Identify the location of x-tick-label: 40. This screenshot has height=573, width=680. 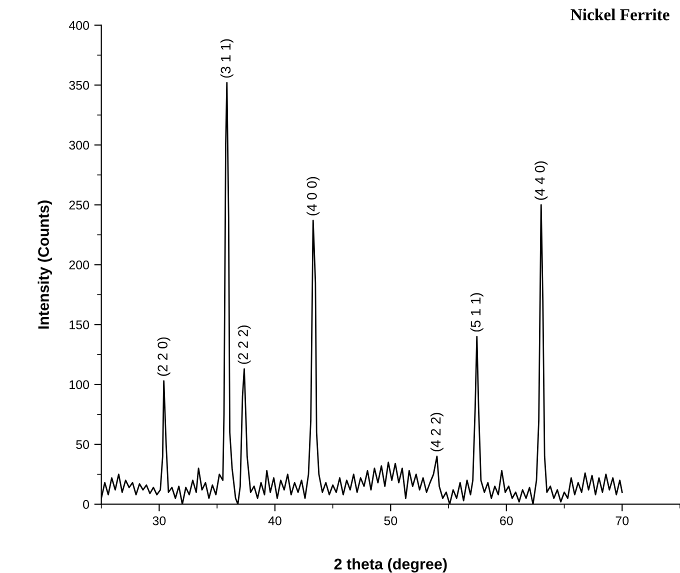
(275, 521).